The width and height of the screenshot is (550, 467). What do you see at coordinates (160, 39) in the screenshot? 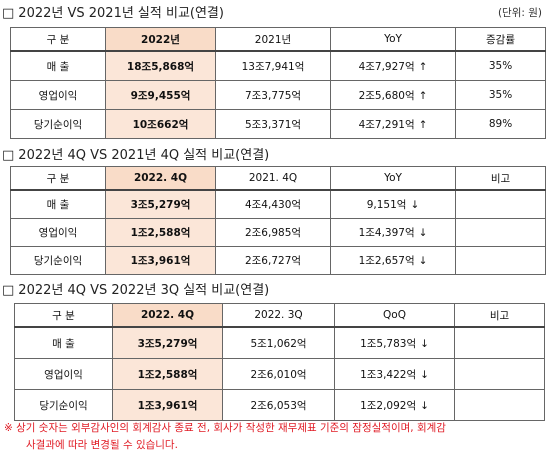
I see `header-current: 2022년` at bounding box center [160, 39].